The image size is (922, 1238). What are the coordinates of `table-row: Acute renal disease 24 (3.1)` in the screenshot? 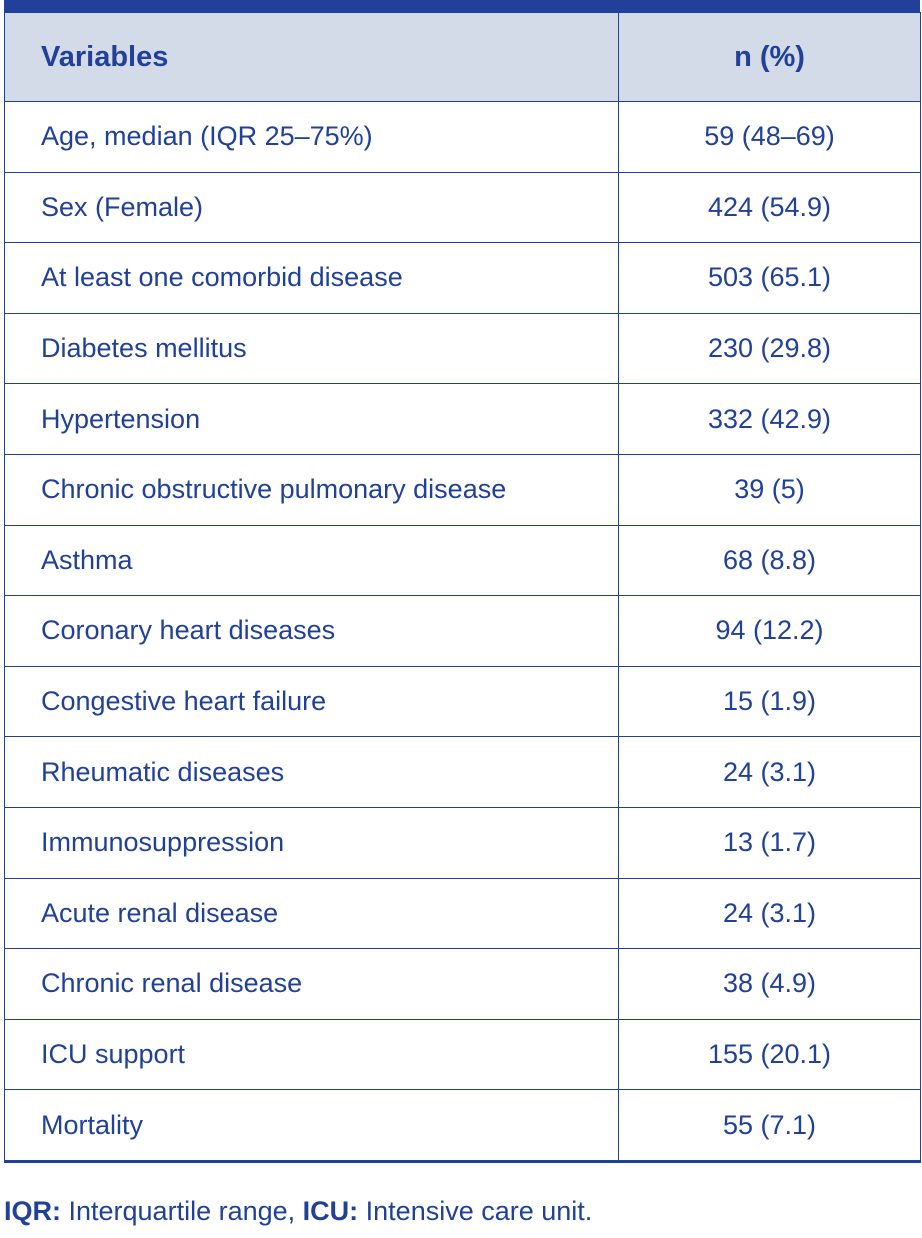 It's located at (462, 913).